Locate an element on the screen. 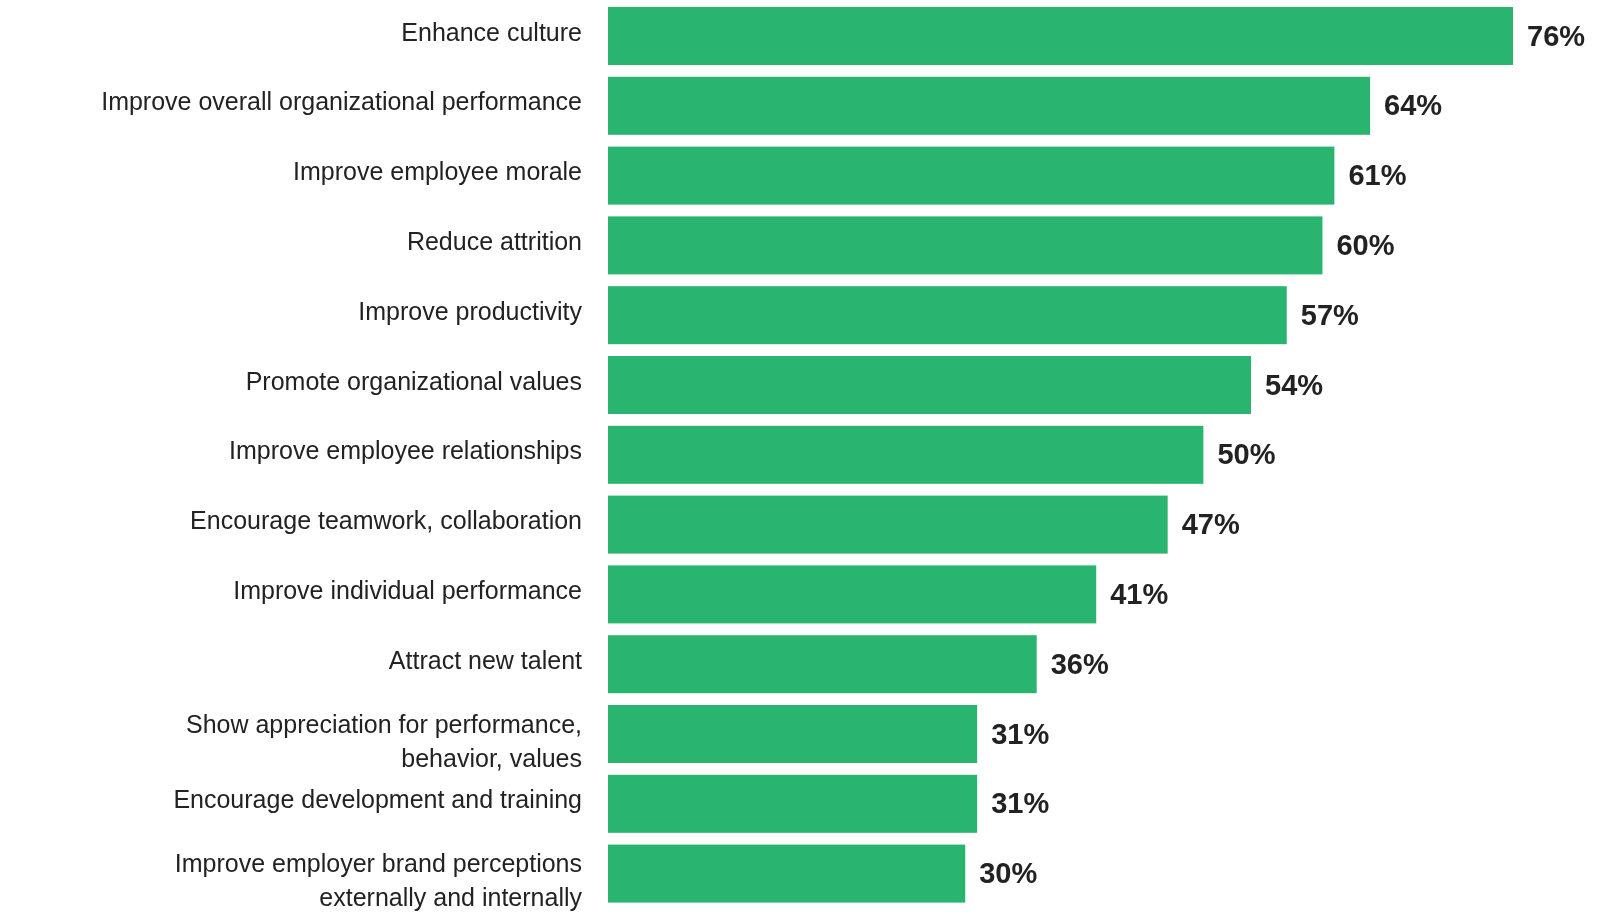 The image size is (1603, 919). data-label: 47% is located at coordinates (1210, 524).